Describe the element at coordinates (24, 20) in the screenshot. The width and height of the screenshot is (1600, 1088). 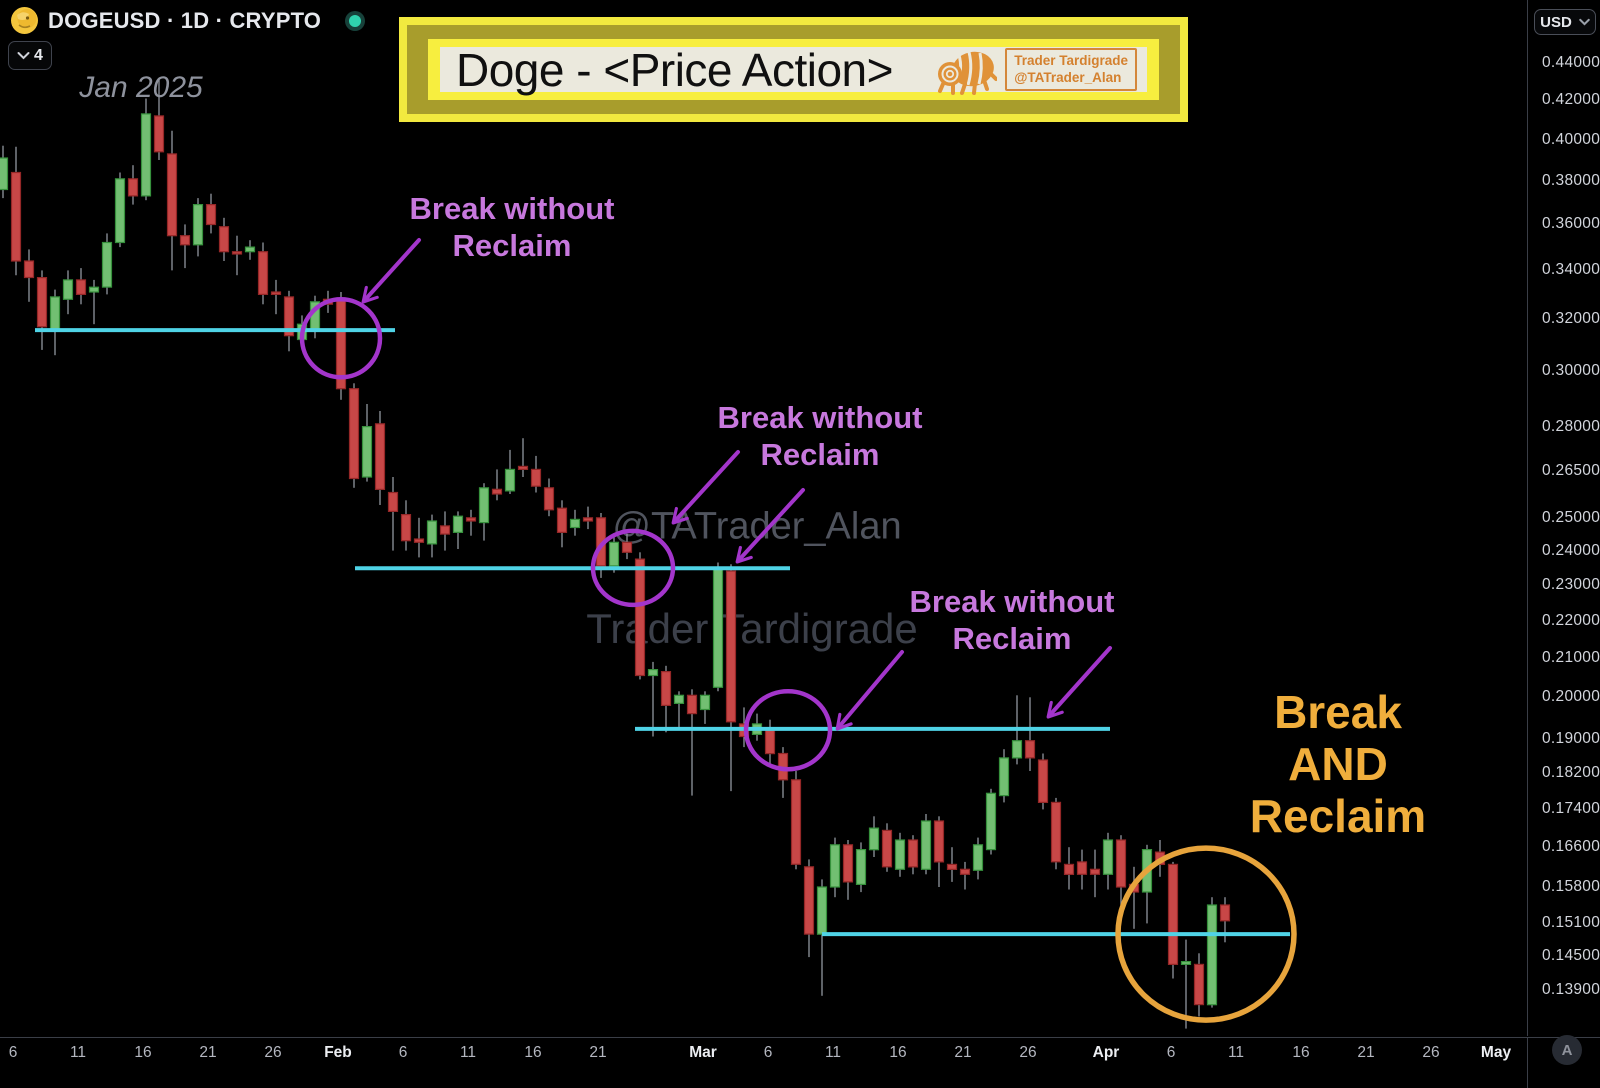
I see `dogecoin-icon` at that location.